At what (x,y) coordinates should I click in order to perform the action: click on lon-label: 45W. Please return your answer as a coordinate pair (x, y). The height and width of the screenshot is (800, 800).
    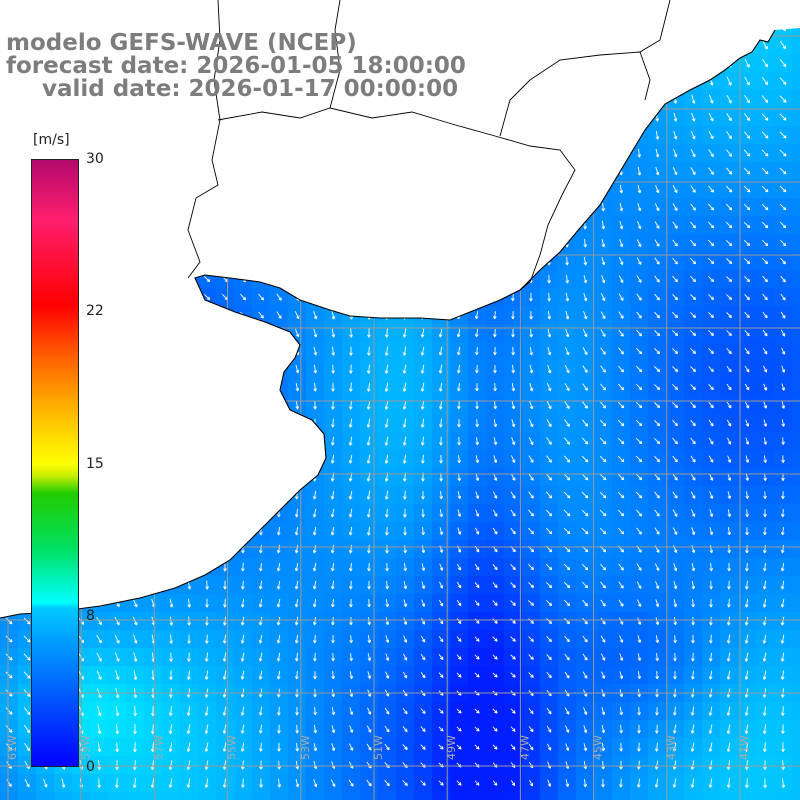
    Looking at the image, I should click on (598, 747).